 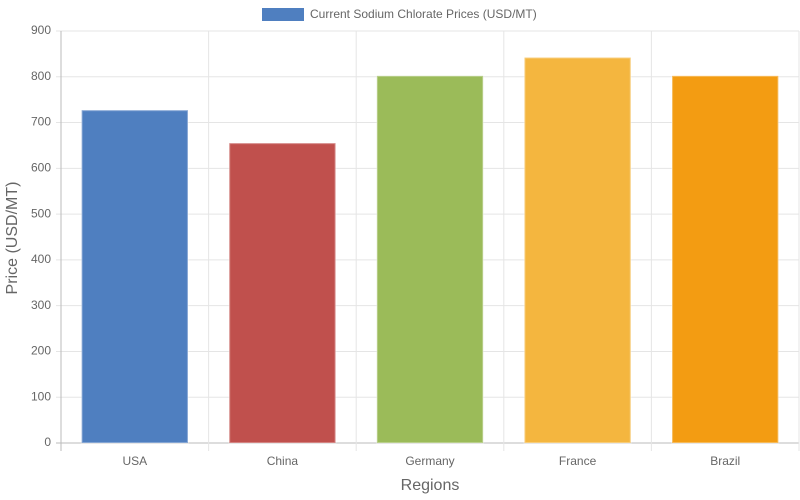 What do you see at coordinates (423, 14) in the screenshot?
I see `legend-label: Current Sodium Chlorate Prices (USD/MT)` at bounding box center [423, 14].